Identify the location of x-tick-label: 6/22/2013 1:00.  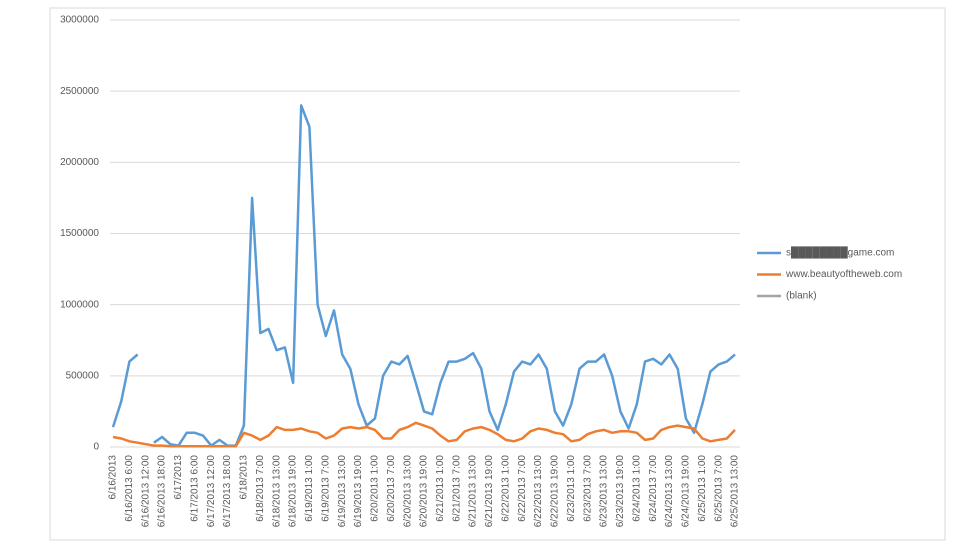
(505, 488).